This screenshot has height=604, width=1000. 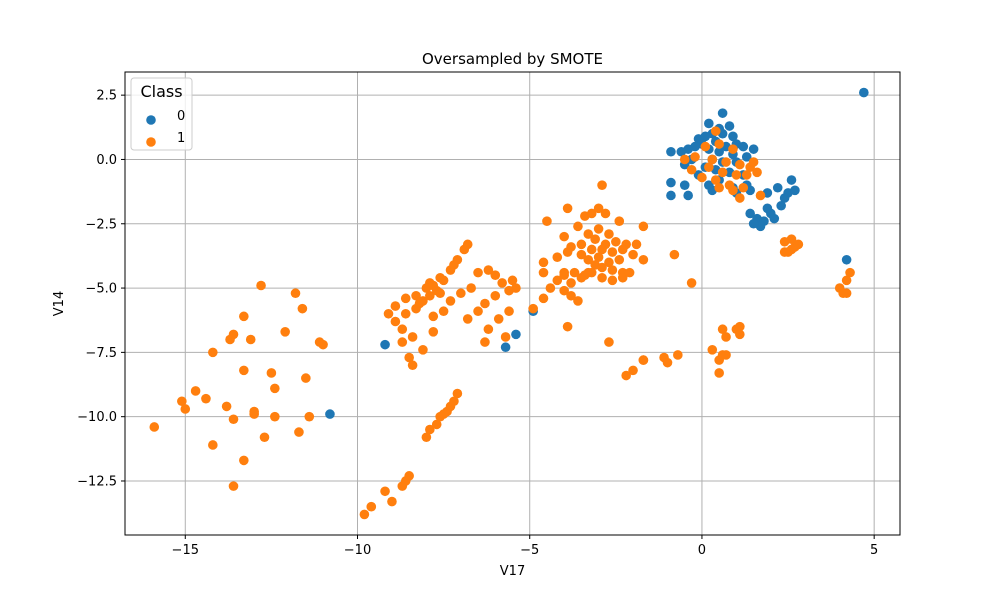 What do you see at coordinates (101, 289) in the screenshot?
I see `y-tick-label: −5.0` at bounding box center [101, 289].